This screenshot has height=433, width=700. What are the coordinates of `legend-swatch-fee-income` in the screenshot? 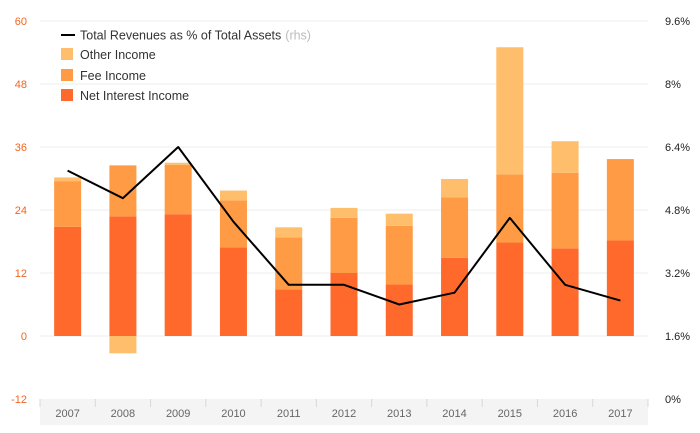 It's located at (67, 75).